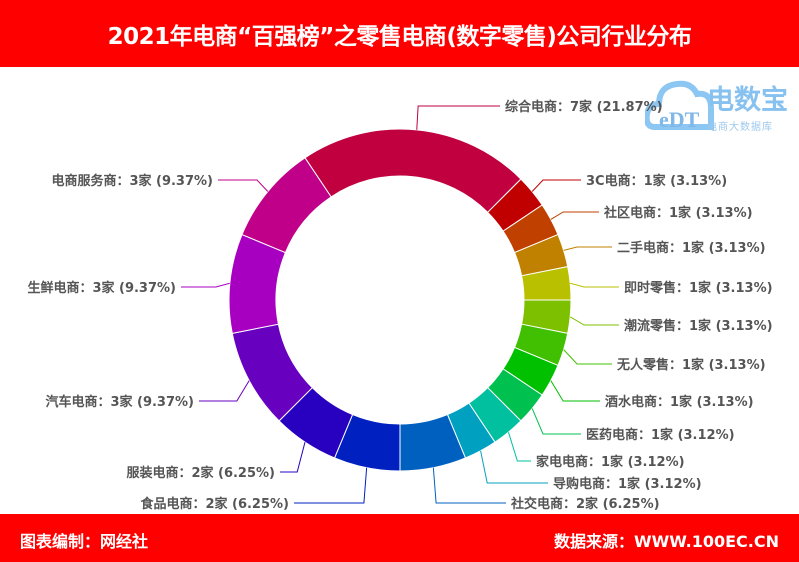  I want to click on footer-credit: 图表编制：网经社, so click(84, 541).